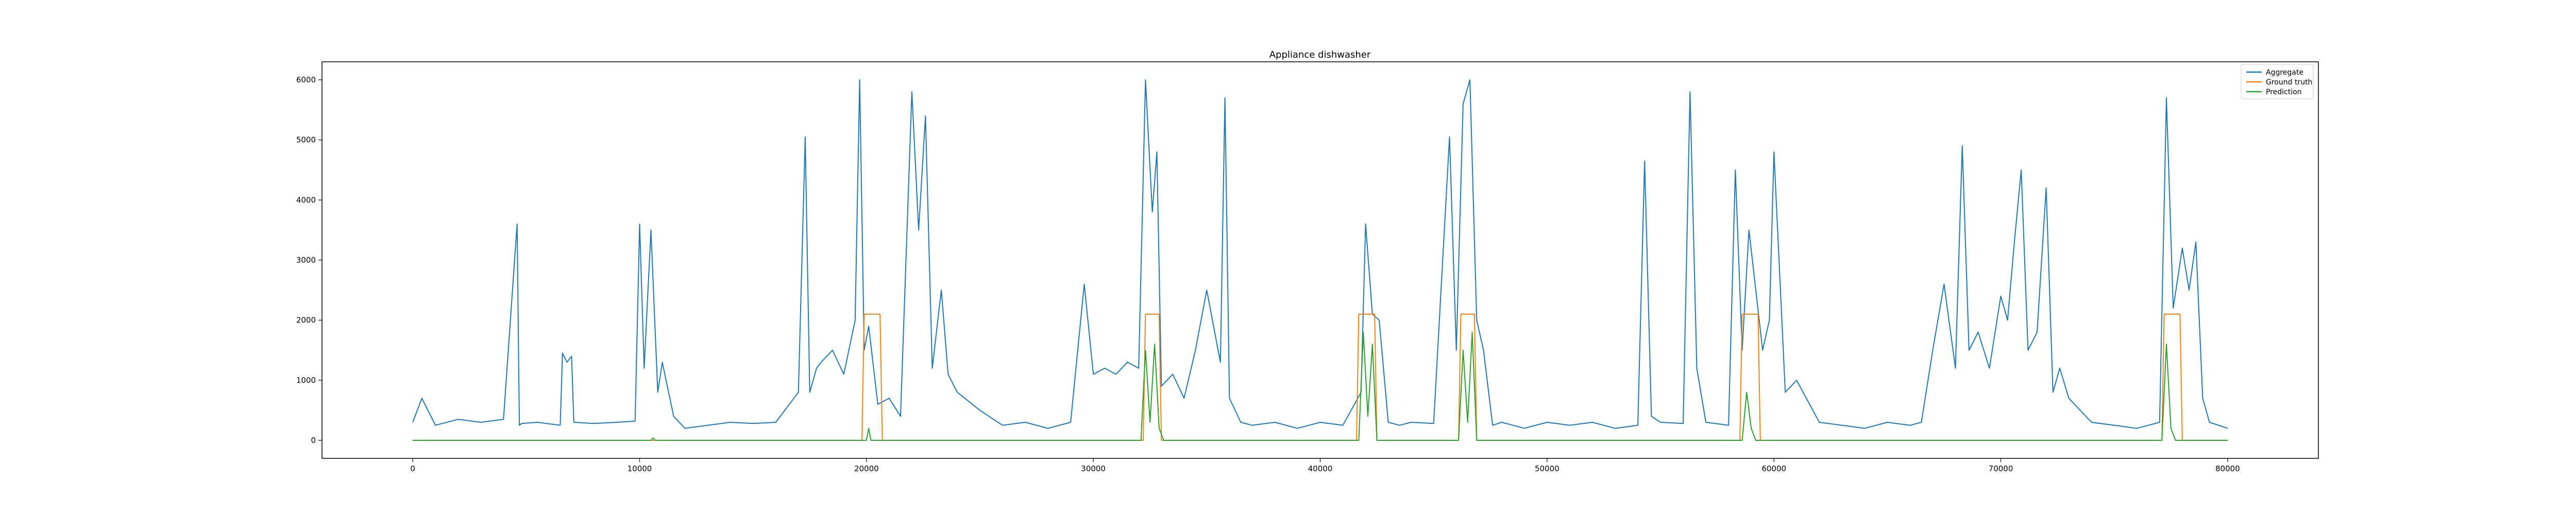 This screenshot has height=515, width=2576. What do you see at coordinates (1320, 468) in the screenshot?
I see `x-tick-label: 40000` at bounding box center [1320, 468].